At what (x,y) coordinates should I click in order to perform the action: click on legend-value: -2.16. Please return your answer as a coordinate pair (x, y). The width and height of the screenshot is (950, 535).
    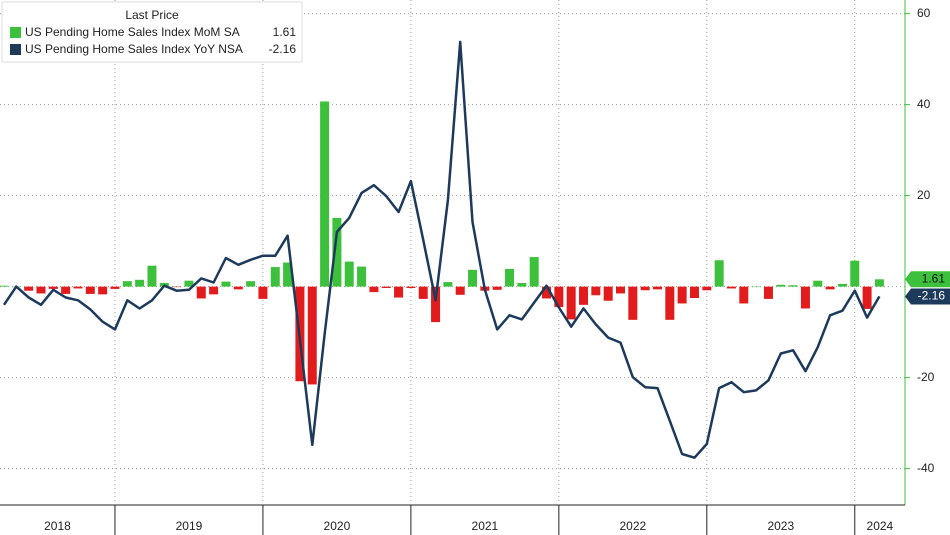
    Looking at the image, I should click on (283, 49).